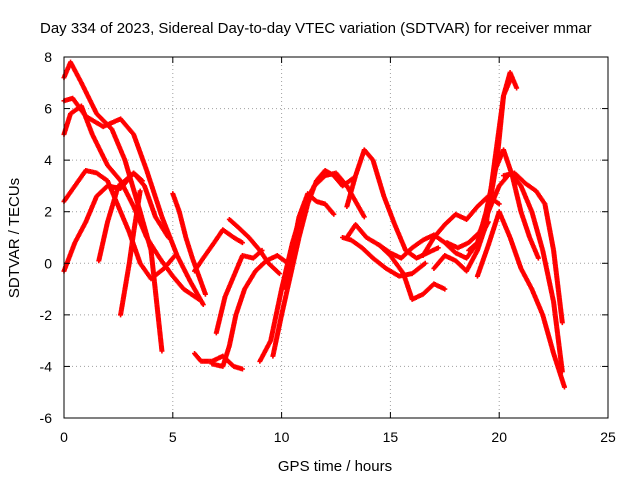 This screenshot has width=640, height=480. I want to click on x-tick-label: 10, so click(282, 437).